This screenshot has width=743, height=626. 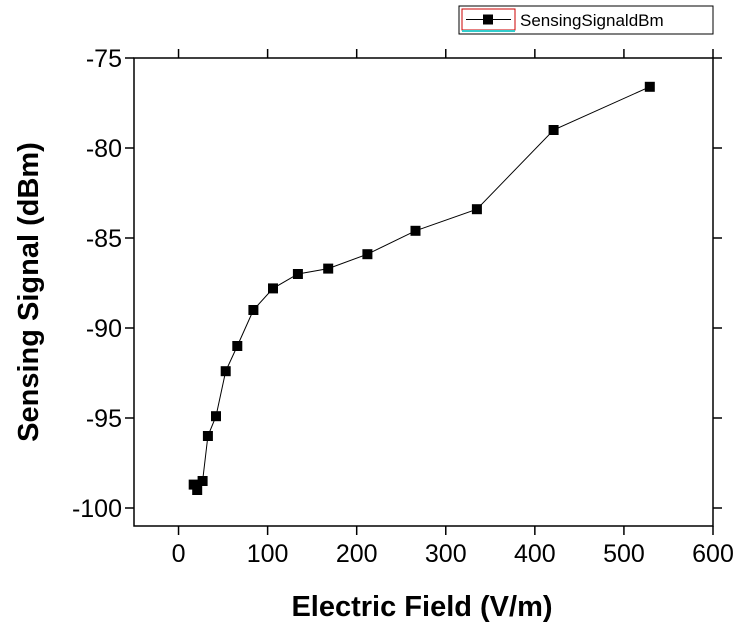 I want to click on y-tick-label: -75, so click(x=104, y=59).